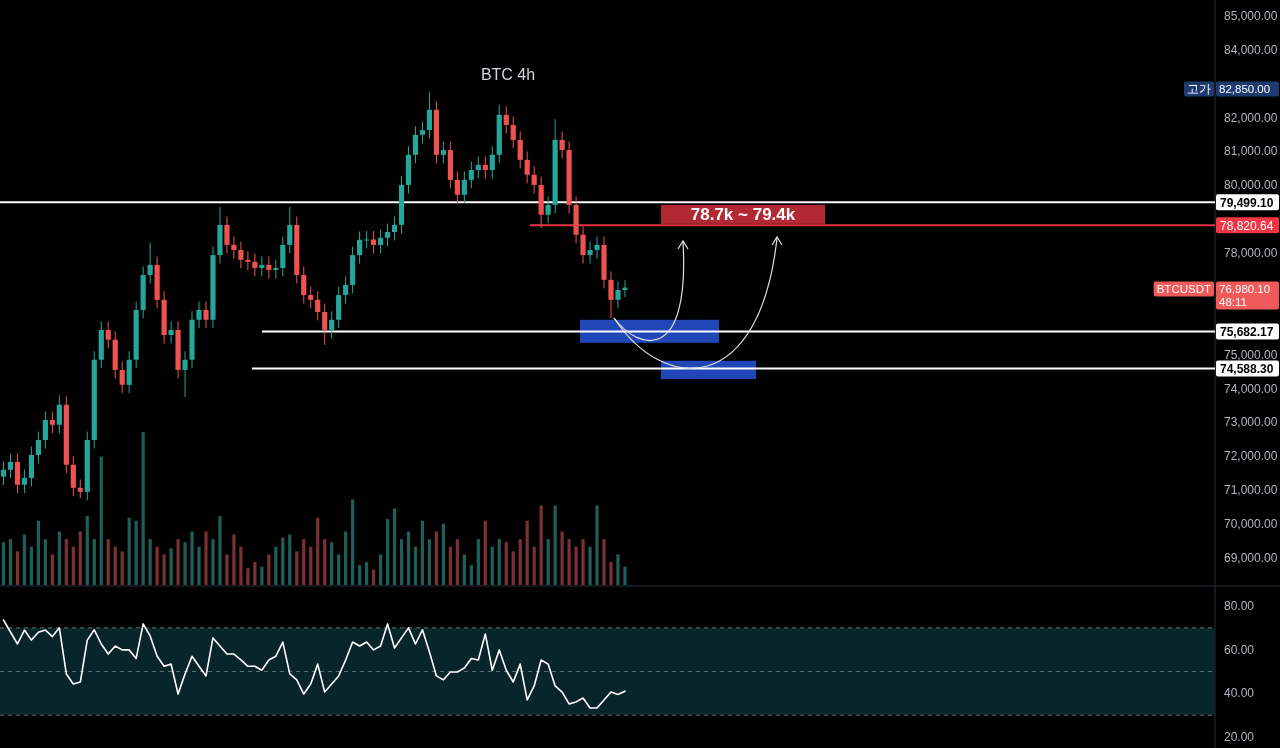  What do you see at coordinates (1247, 369) in the screenshot?
I see `ref-line-label: 74,588.30` at bounding box center [1247, 369].